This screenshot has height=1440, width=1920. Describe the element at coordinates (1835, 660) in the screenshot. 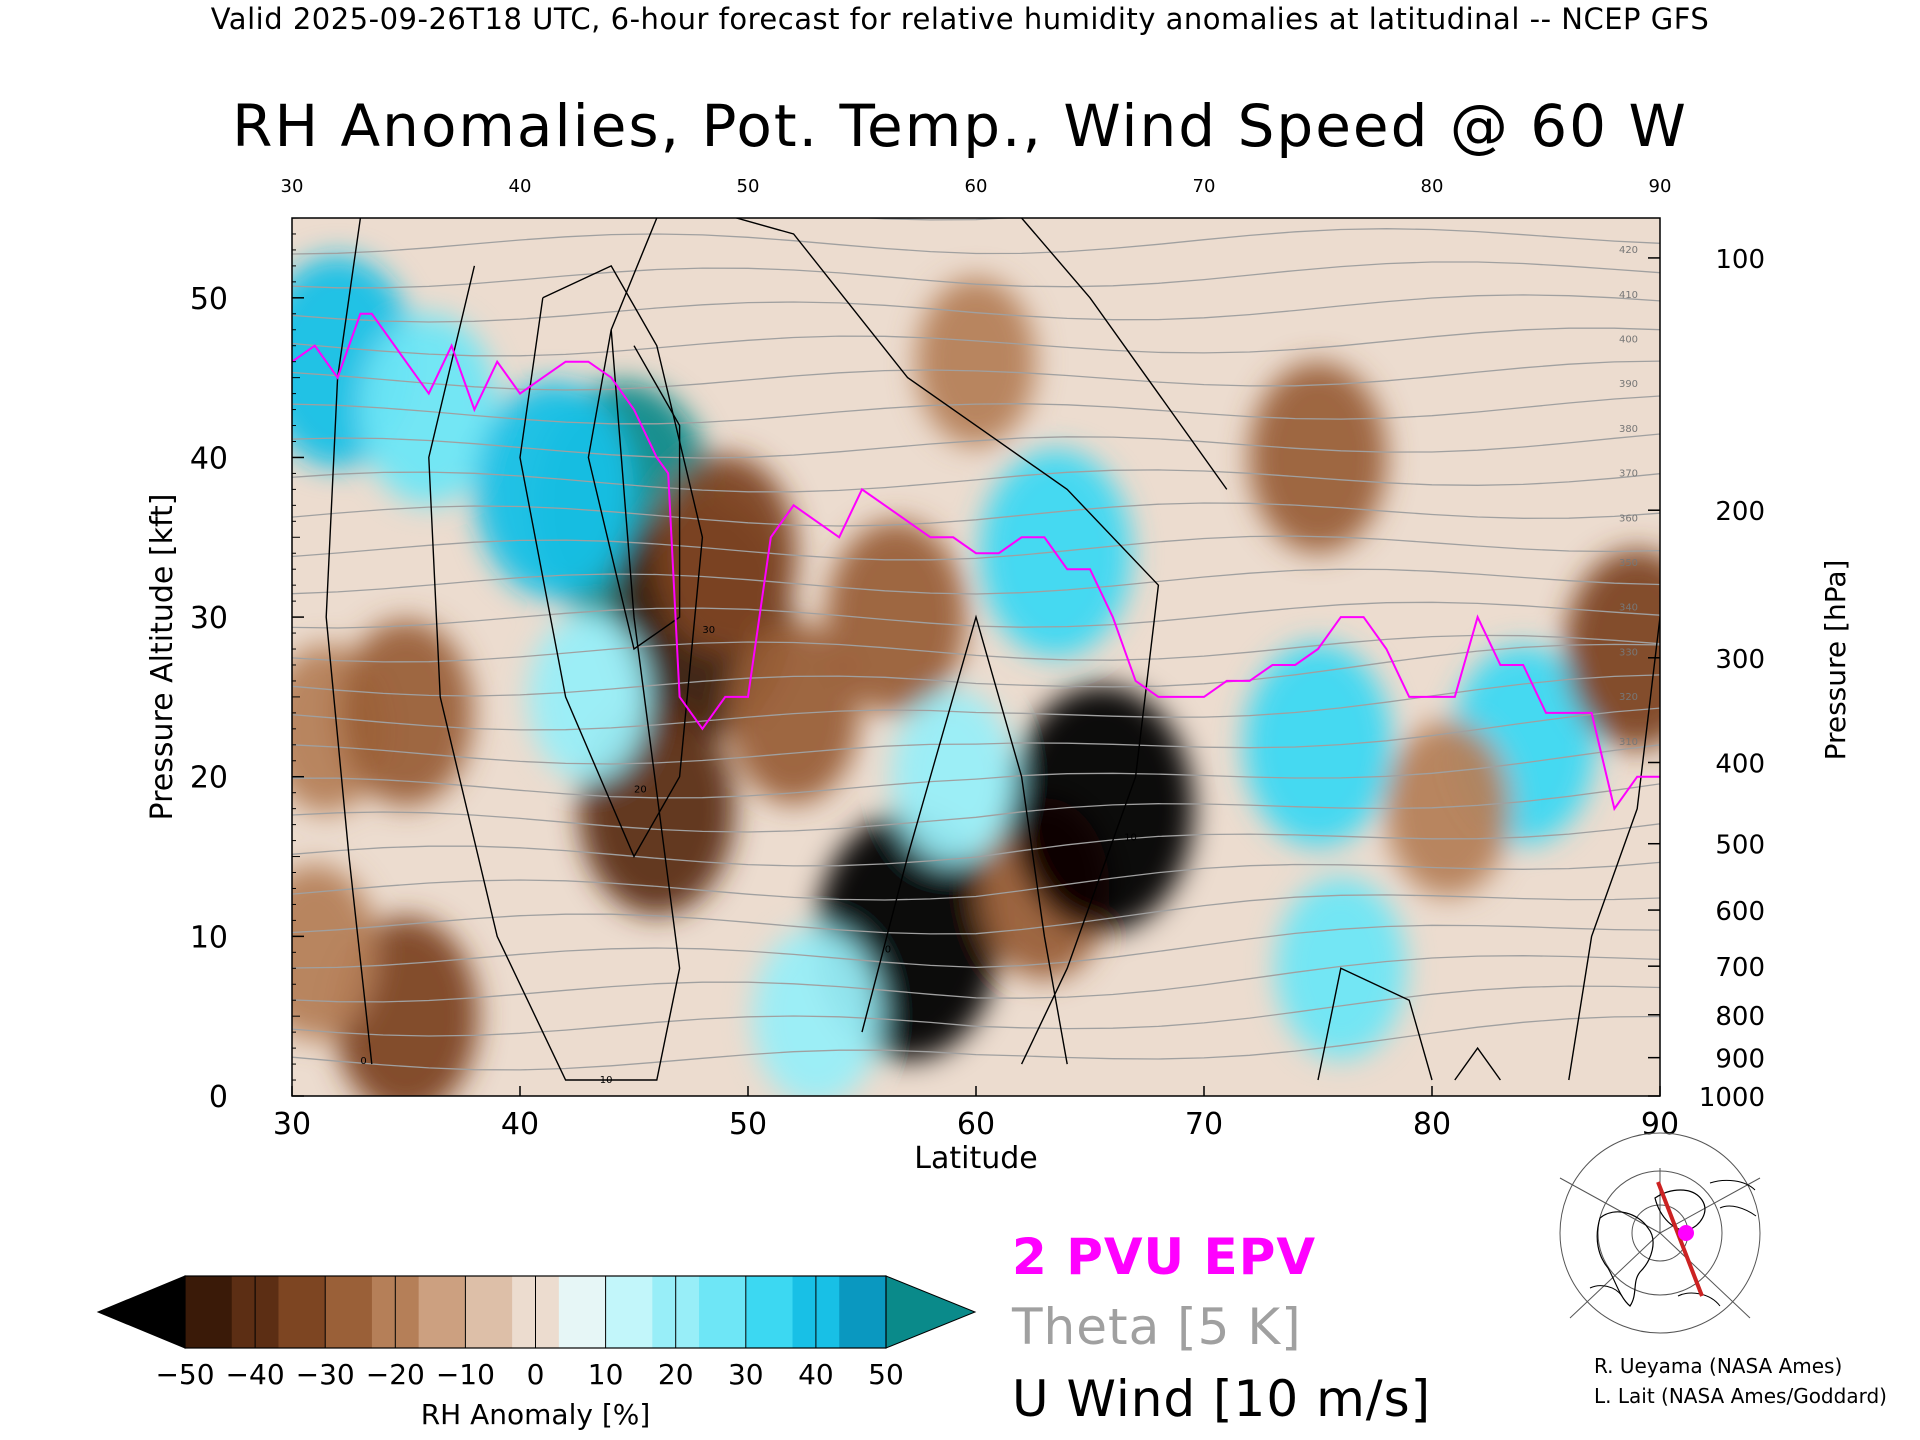

I see `pressure-axis-label: Pressure [hPa]` at that location.